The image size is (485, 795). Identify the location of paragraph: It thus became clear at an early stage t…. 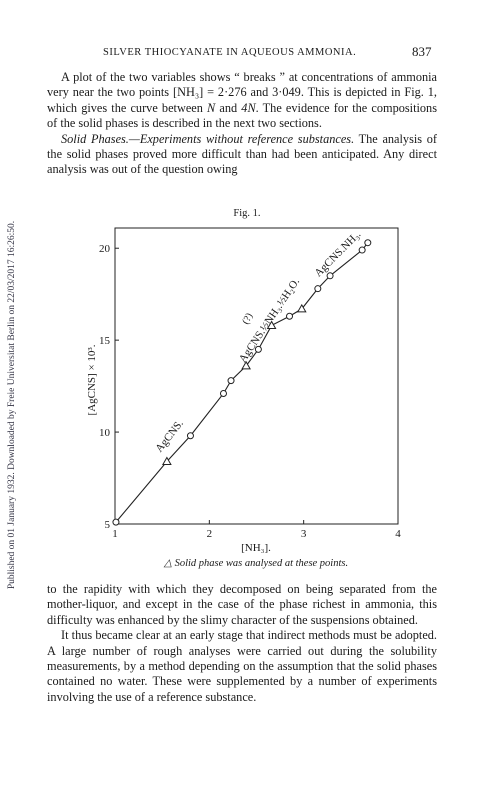
(242, 666).